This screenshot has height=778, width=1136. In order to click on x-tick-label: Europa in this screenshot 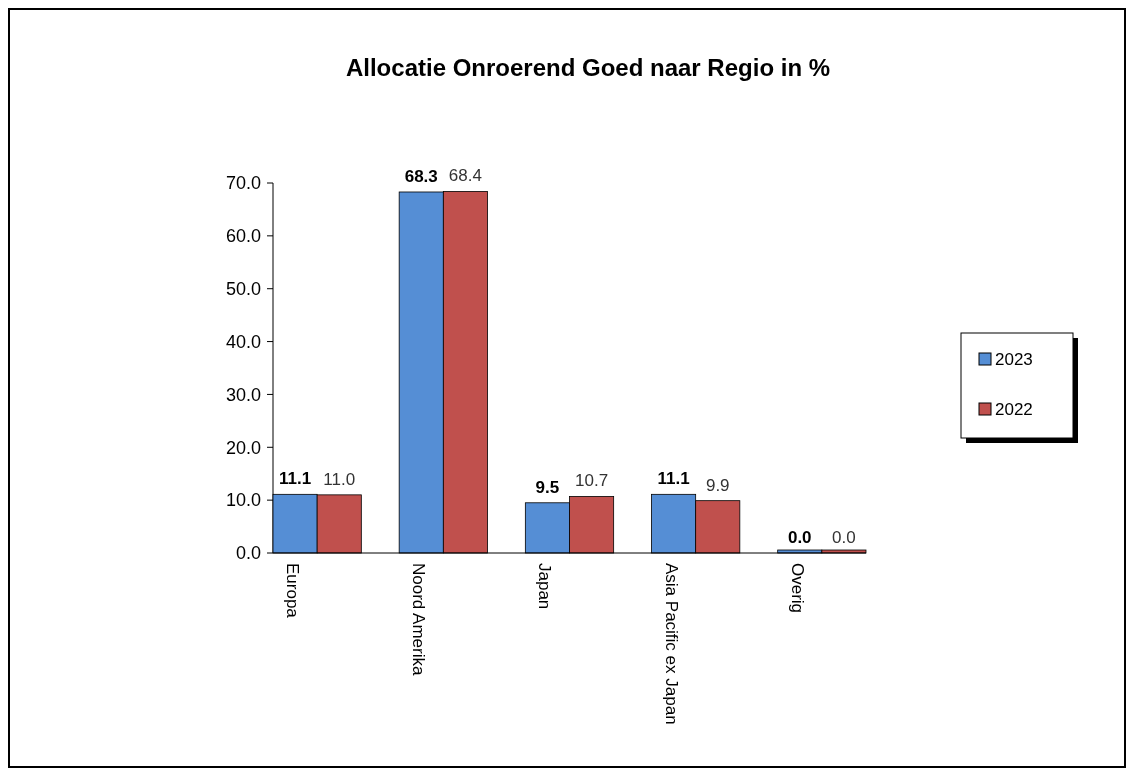, I will do `click(293, 591)`.